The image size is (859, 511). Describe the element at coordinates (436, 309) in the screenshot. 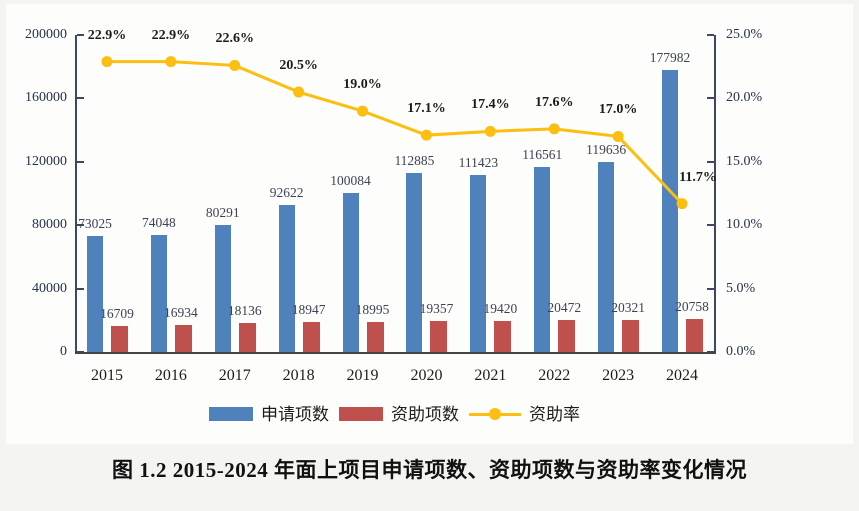

I see `red-bar-value-label: 19357` at that location.